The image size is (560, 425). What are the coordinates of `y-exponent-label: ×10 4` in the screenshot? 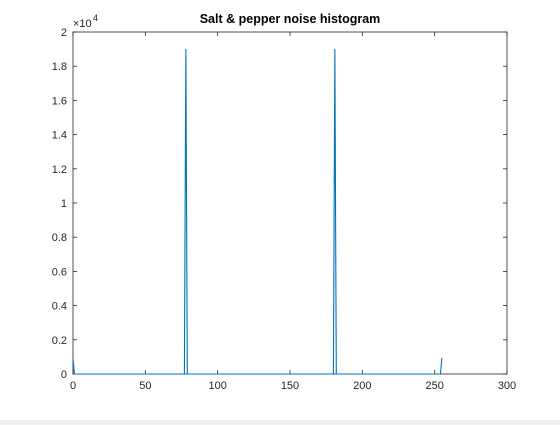 It's located at (85, 21).